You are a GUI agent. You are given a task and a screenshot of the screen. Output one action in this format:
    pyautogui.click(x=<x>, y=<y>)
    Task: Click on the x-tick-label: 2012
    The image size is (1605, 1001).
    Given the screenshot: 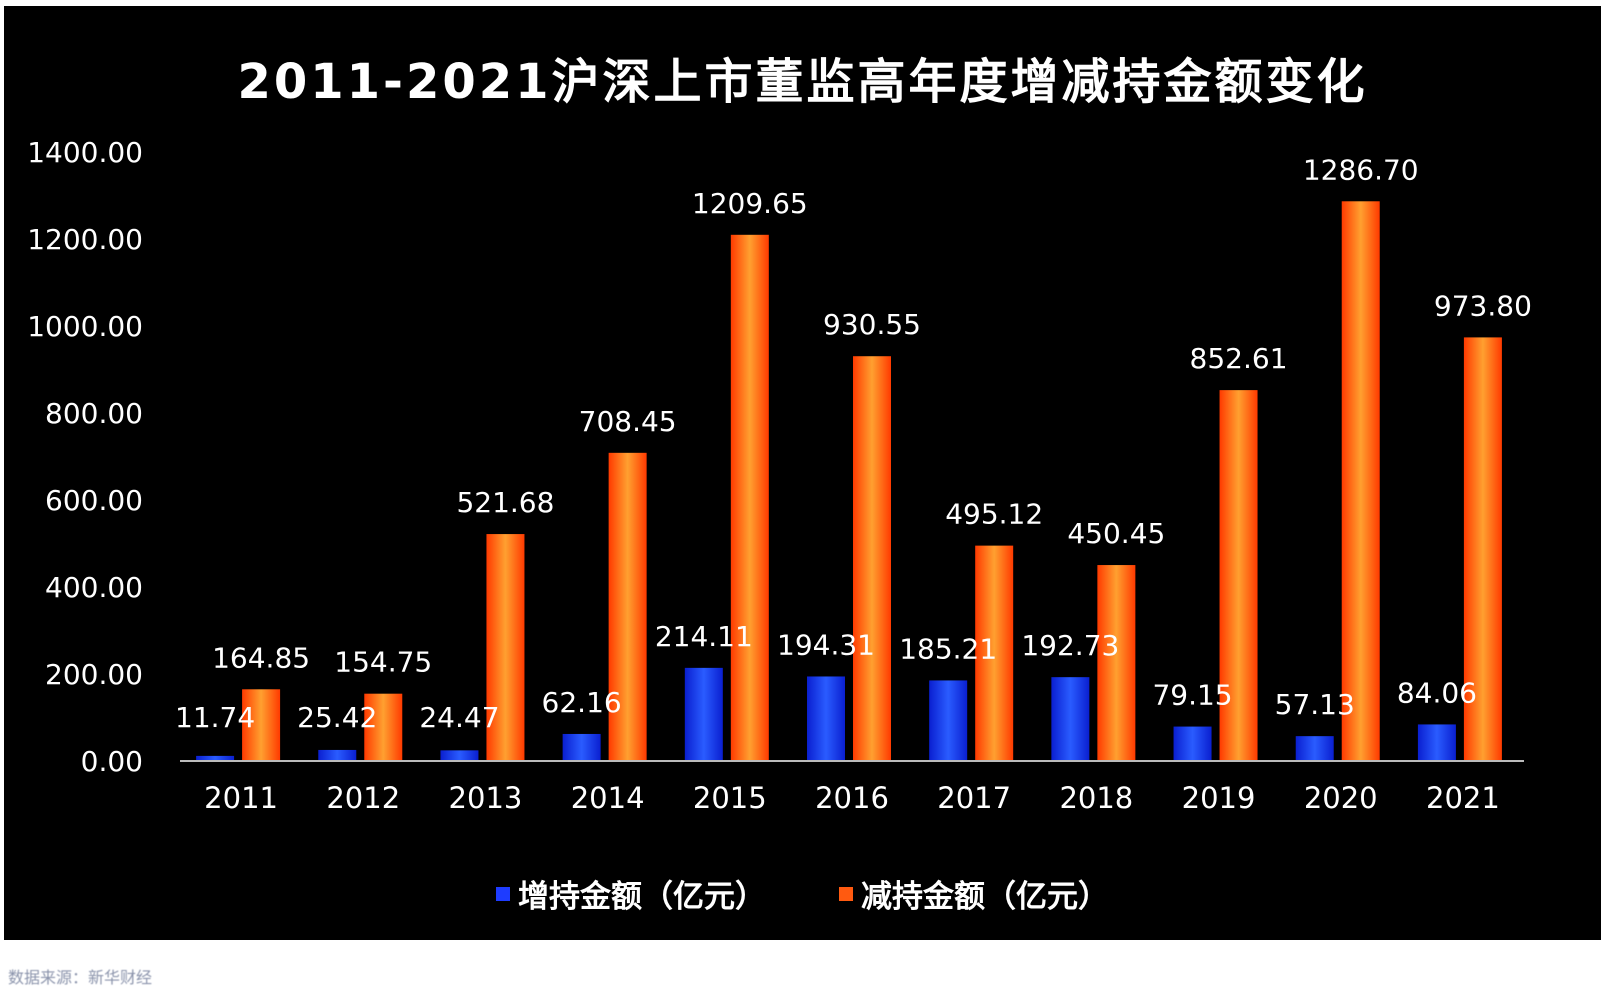 What is the action you would take?
    pyautogui.click(x=363, y=798)
    